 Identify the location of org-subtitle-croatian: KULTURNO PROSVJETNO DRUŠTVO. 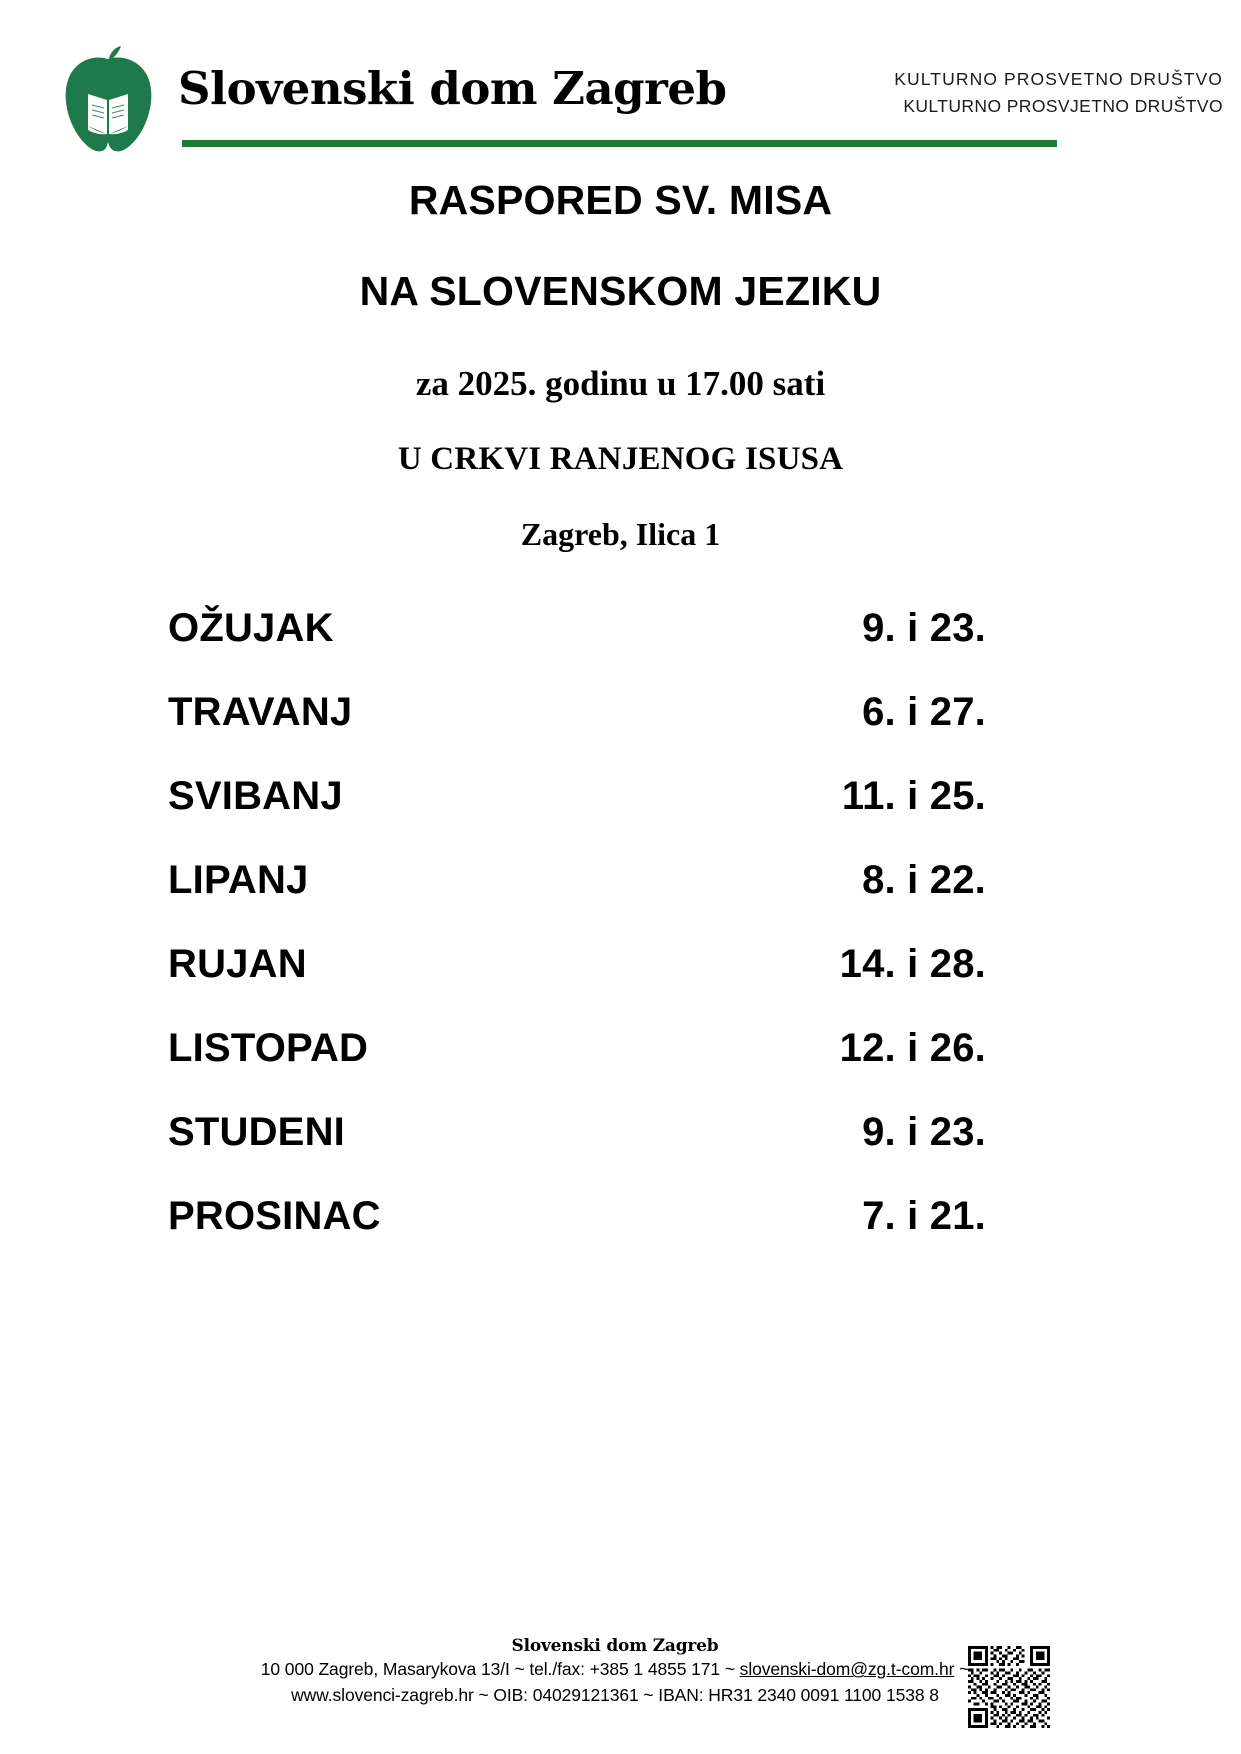
(1063, 105).